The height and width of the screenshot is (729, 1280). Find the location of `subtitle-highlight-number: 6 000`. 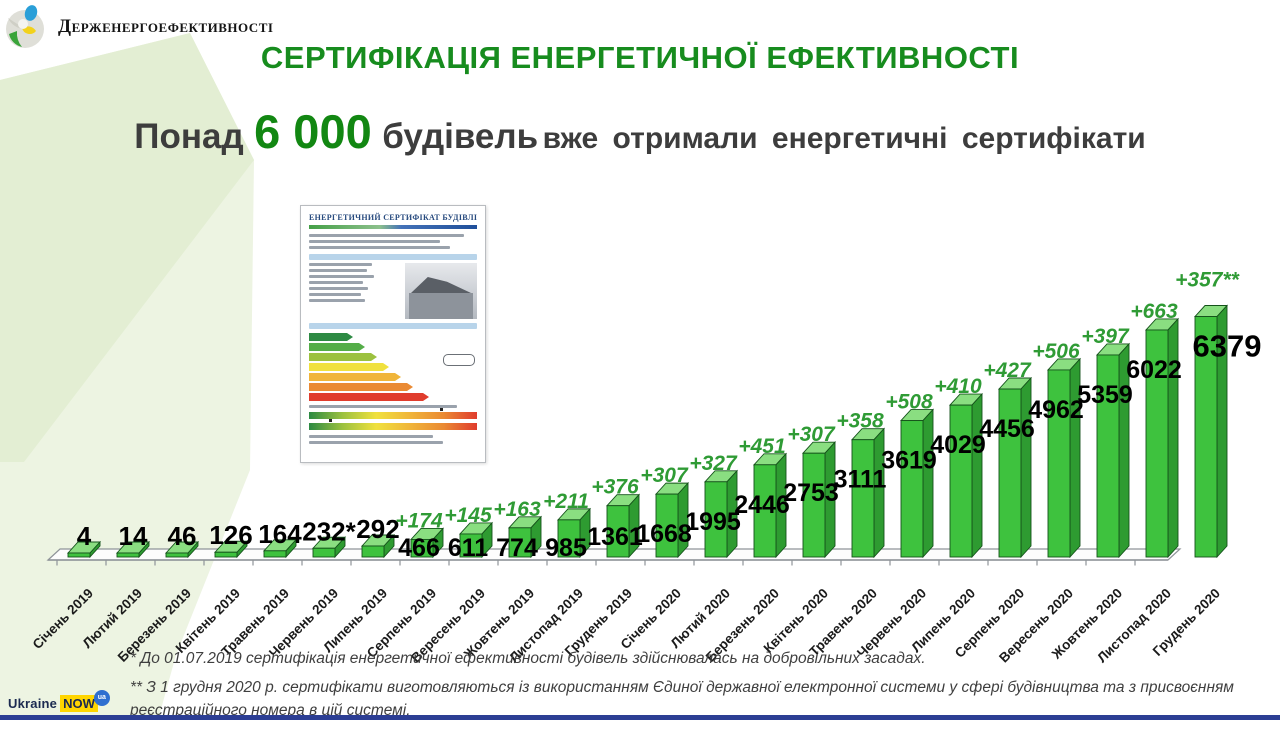

subtitle-highlight-number: 6 000 is located at coordinates (313, 131).